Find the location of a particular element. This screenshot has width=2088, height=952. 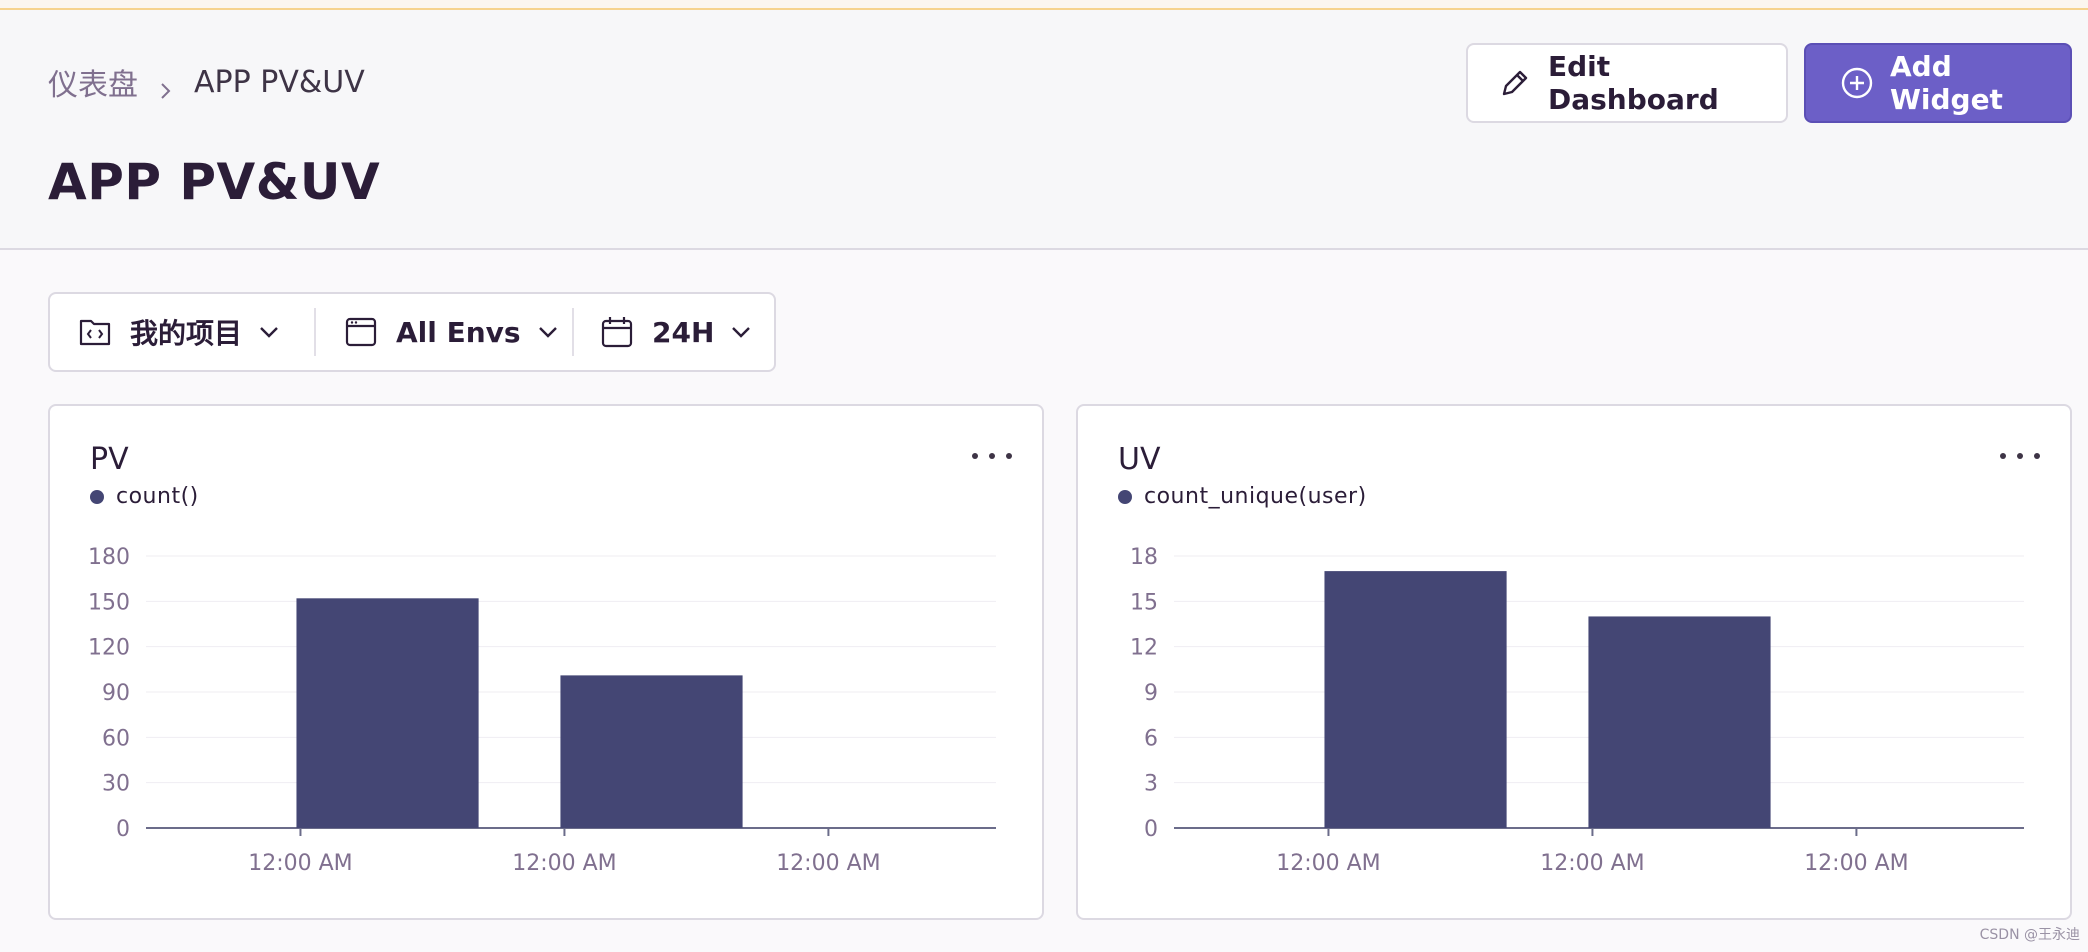

chevron-right-icon is located at coordinates (165, 86).